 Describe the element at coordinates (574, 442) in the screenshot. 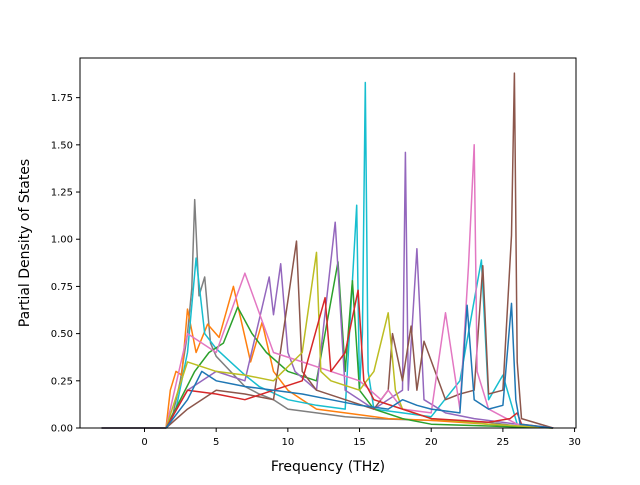

I see `x-tick-label: 30` at that location.